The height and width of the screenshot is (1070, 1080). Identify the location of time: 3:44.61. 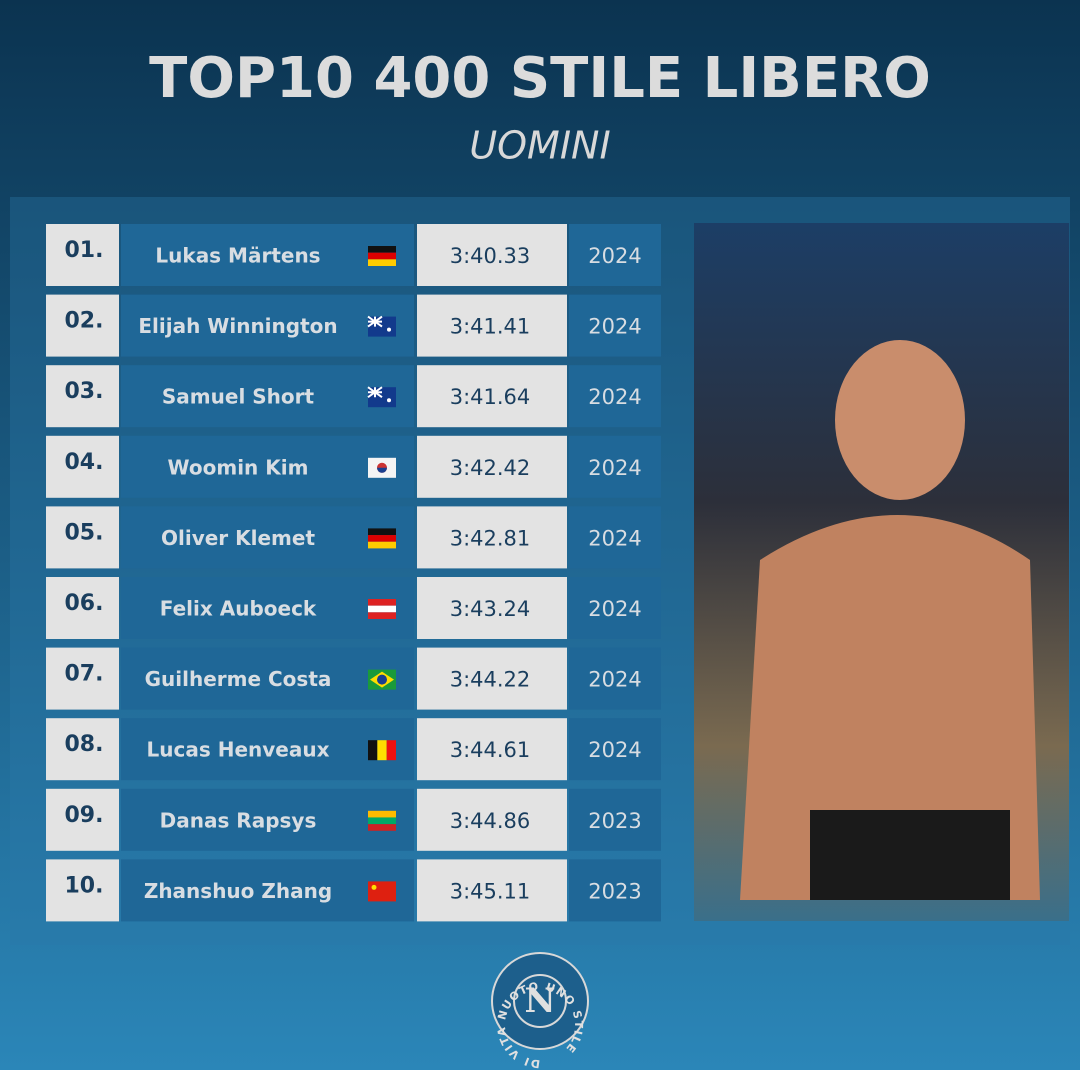
(490, 750).